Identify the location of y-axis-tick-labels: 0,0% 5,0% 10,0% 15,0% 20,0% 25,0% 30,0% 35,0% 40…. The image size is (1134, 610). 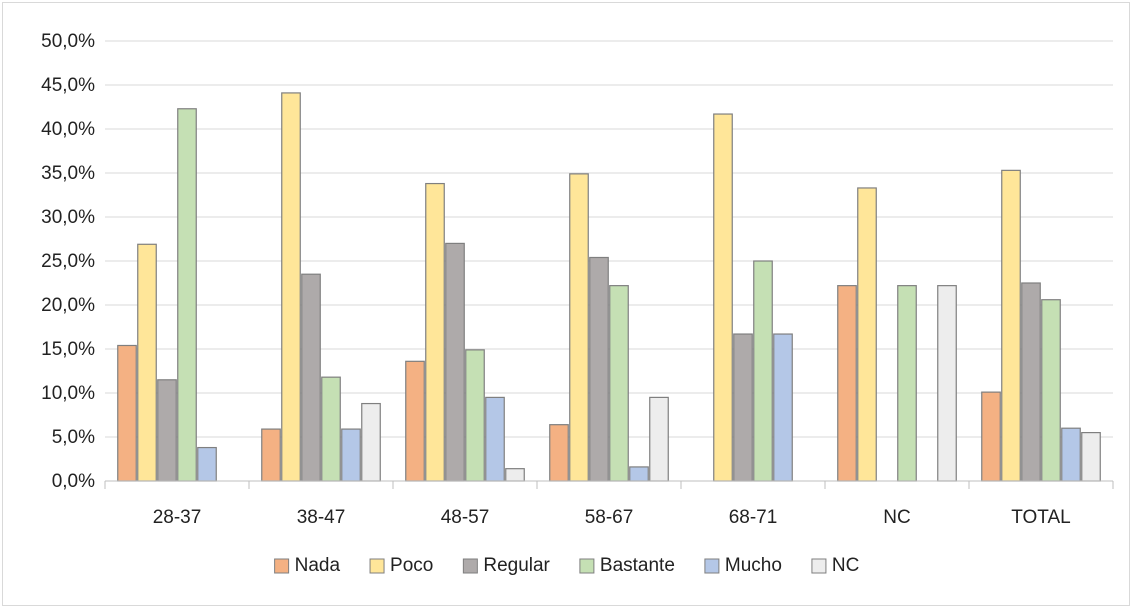
(68, 261).